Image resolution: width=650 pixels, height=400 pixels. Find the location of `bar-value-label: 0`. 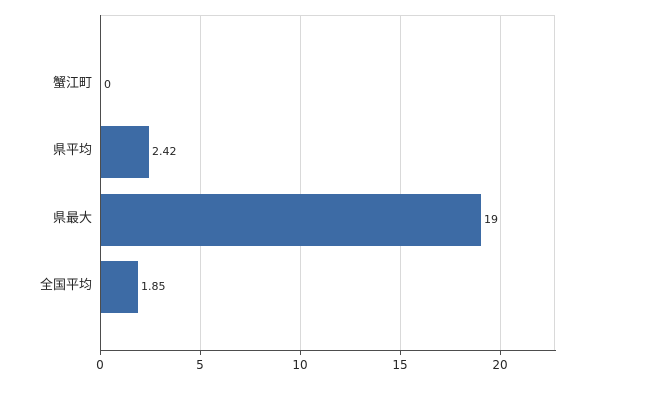

bar-value-label: 0 is located at coordinates (107, 84).